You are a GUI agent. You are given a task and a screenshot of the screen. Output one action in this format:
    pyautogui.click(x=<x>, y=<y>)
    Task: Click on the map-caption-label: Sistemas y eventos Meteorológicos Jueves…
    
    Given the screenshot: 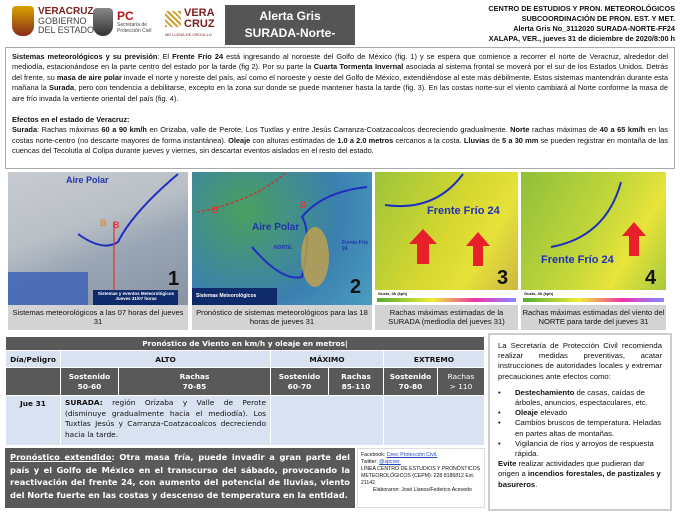 What is the action you would take?
    pyautogui.click(x=136, y=296)
    